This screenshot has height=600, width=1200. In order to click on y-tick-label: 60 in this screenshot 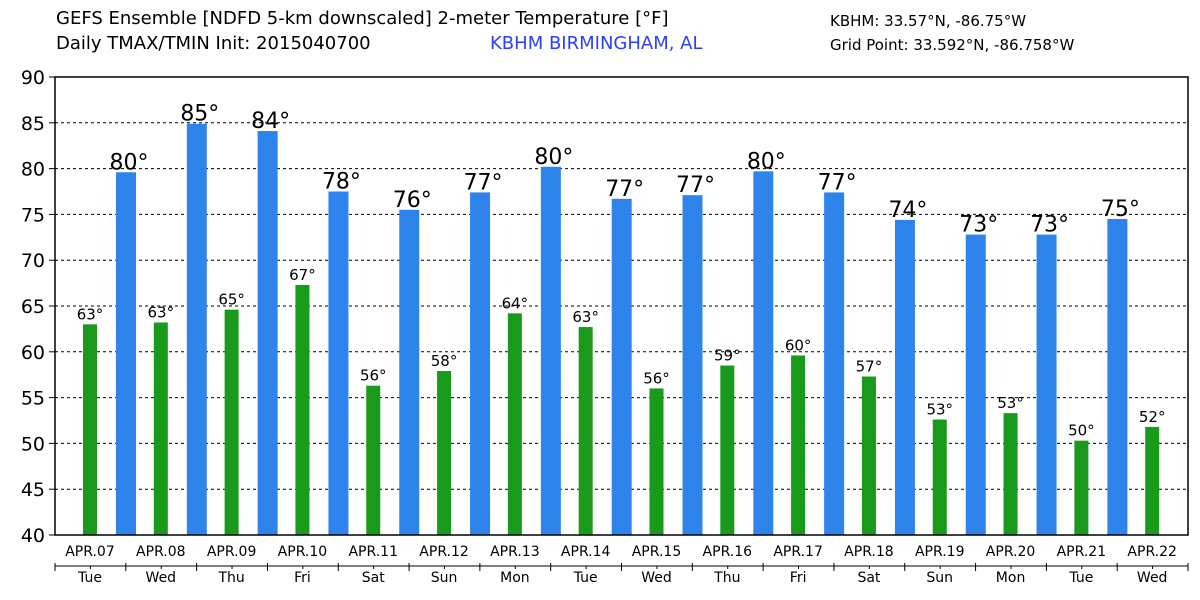, I will do `click(33, 353)`.